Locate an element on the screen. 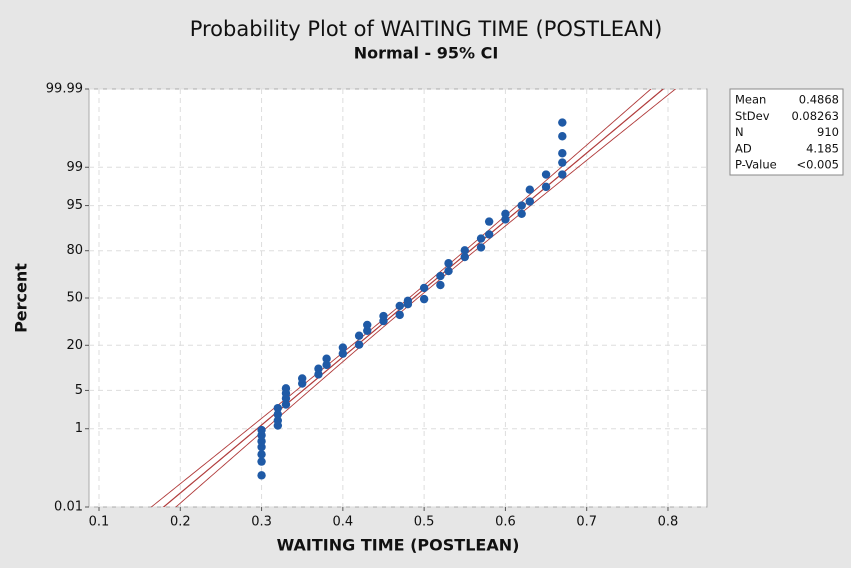 This screenshot has height=568, width=851. y-tick-label: 0.01 is located at coordinates (68, 507).